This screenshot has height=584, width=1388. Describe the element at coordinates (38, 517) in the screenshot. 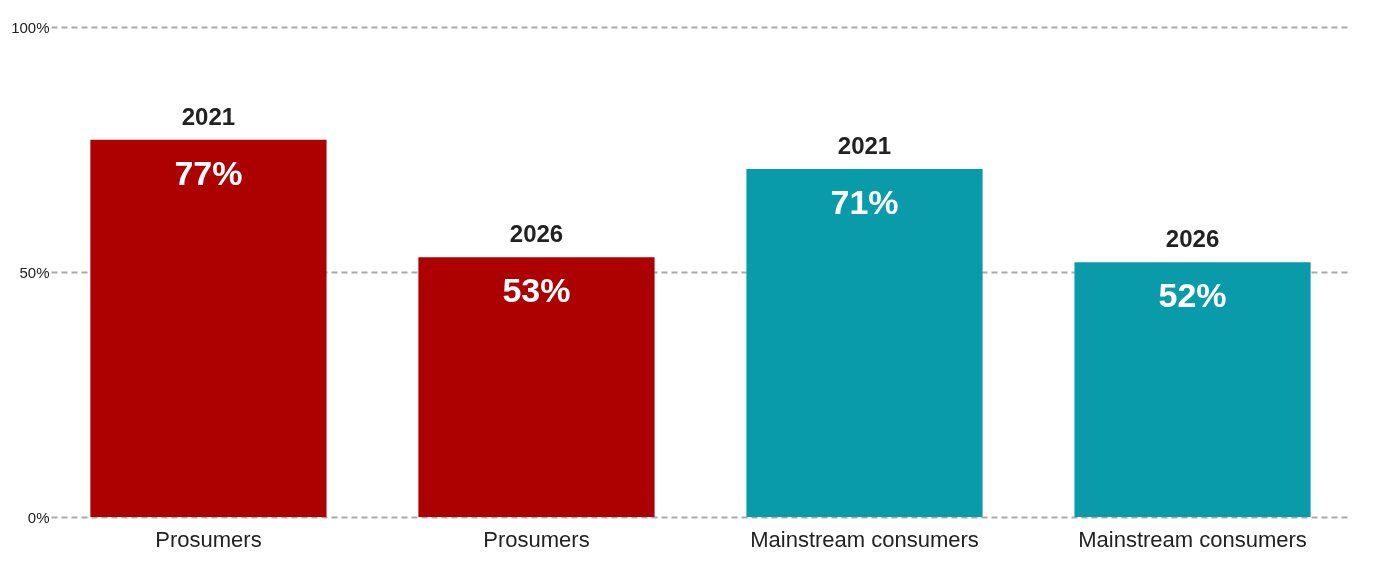

I see `y-tick-label: 0%` at that location.